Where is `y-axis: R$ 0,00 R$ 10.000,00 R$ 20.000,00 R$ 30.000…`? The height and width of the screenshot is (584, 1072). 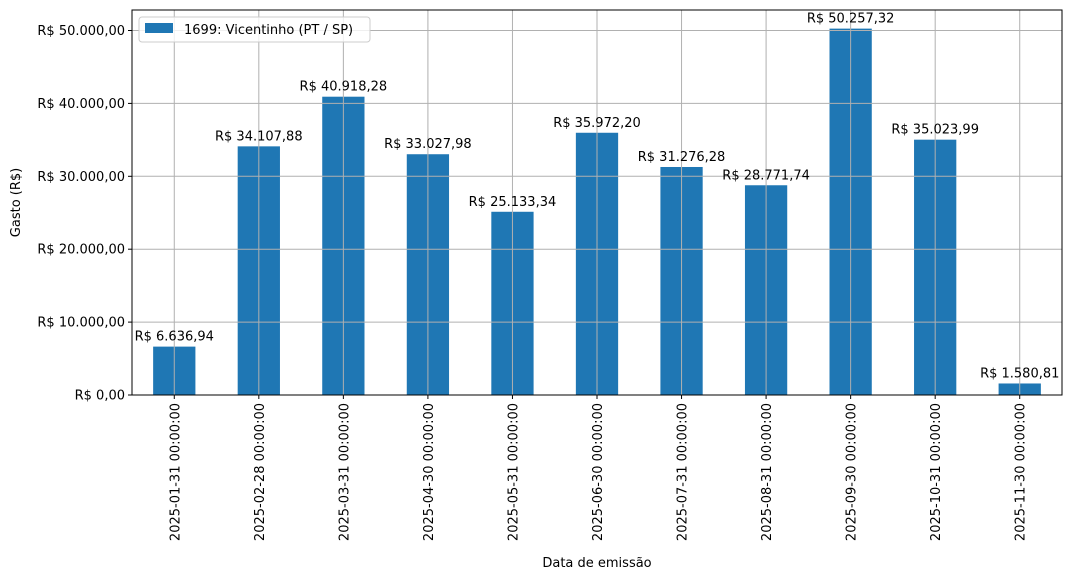
y-axis: R$ 0,00 R$ 10.000,00 R$ 20.000,00 R$ 30.000… is located at coordinates (84, 214).